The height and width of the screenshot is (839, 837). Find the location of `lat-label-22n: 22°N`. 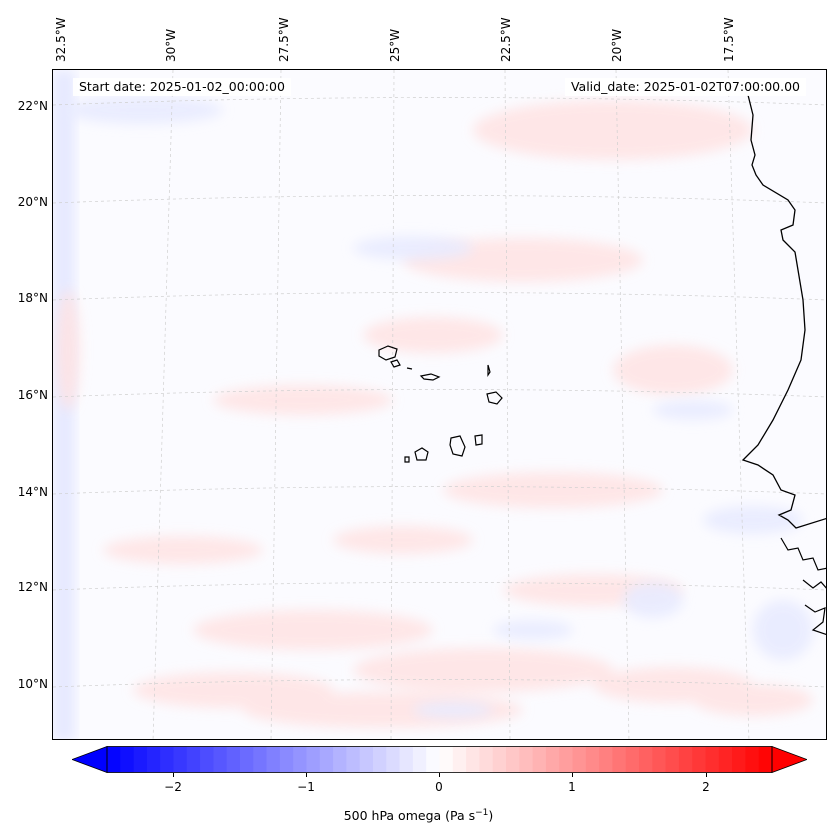

lat-label-22n: 22°N is located at coordinates (32, 106).